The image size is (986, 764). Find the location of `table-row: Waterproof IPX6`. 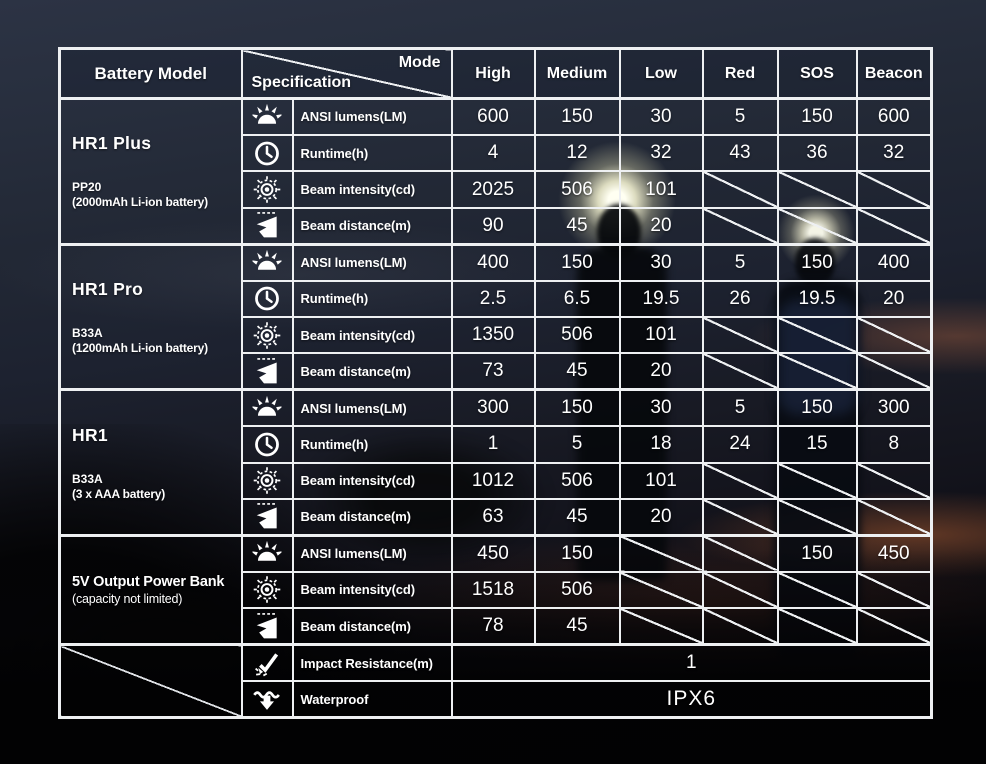

table-row: Waterproof IPX6 is located at coordinates (496, 699).